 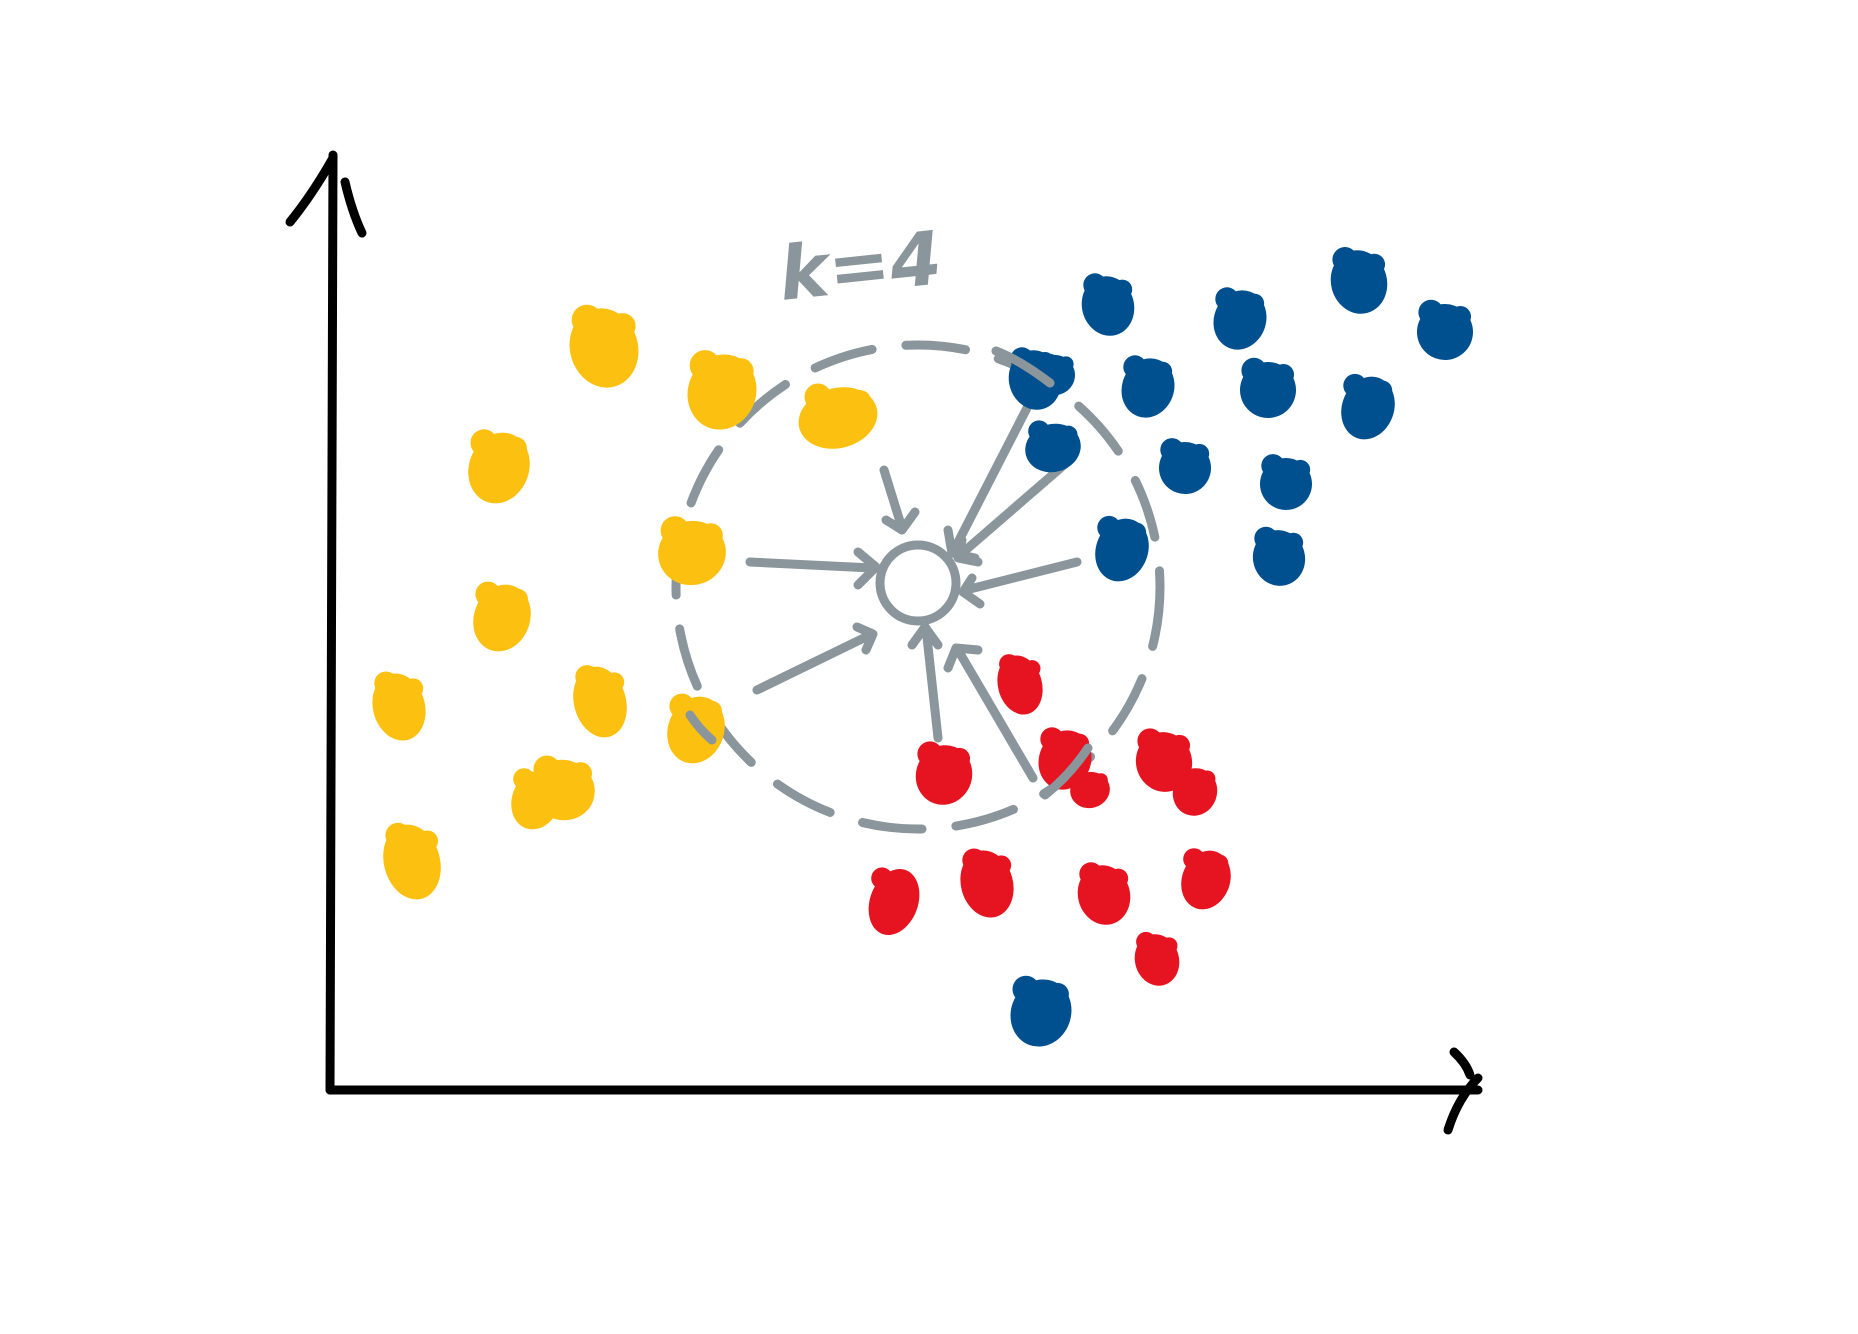 What do you see at coordinates (326, 195) in the screenshot?
I see `y-axis-arrow-head` at bounding box center [326, 195].